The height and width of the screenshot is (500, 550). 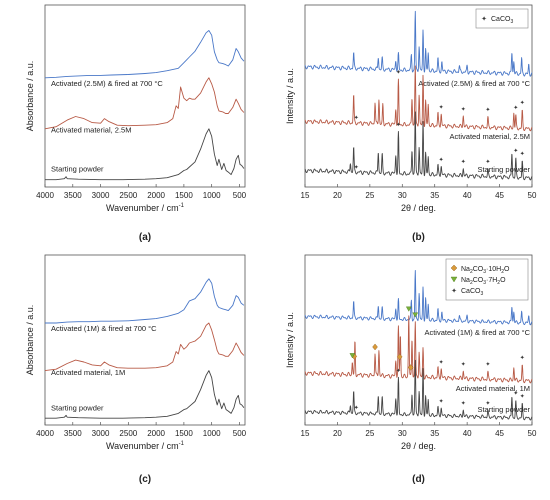 What do you see at coordinates (490, 136) in the screenshot?
I see `series-label: Activated material, 2.5M` at bounding box center [490, 136].